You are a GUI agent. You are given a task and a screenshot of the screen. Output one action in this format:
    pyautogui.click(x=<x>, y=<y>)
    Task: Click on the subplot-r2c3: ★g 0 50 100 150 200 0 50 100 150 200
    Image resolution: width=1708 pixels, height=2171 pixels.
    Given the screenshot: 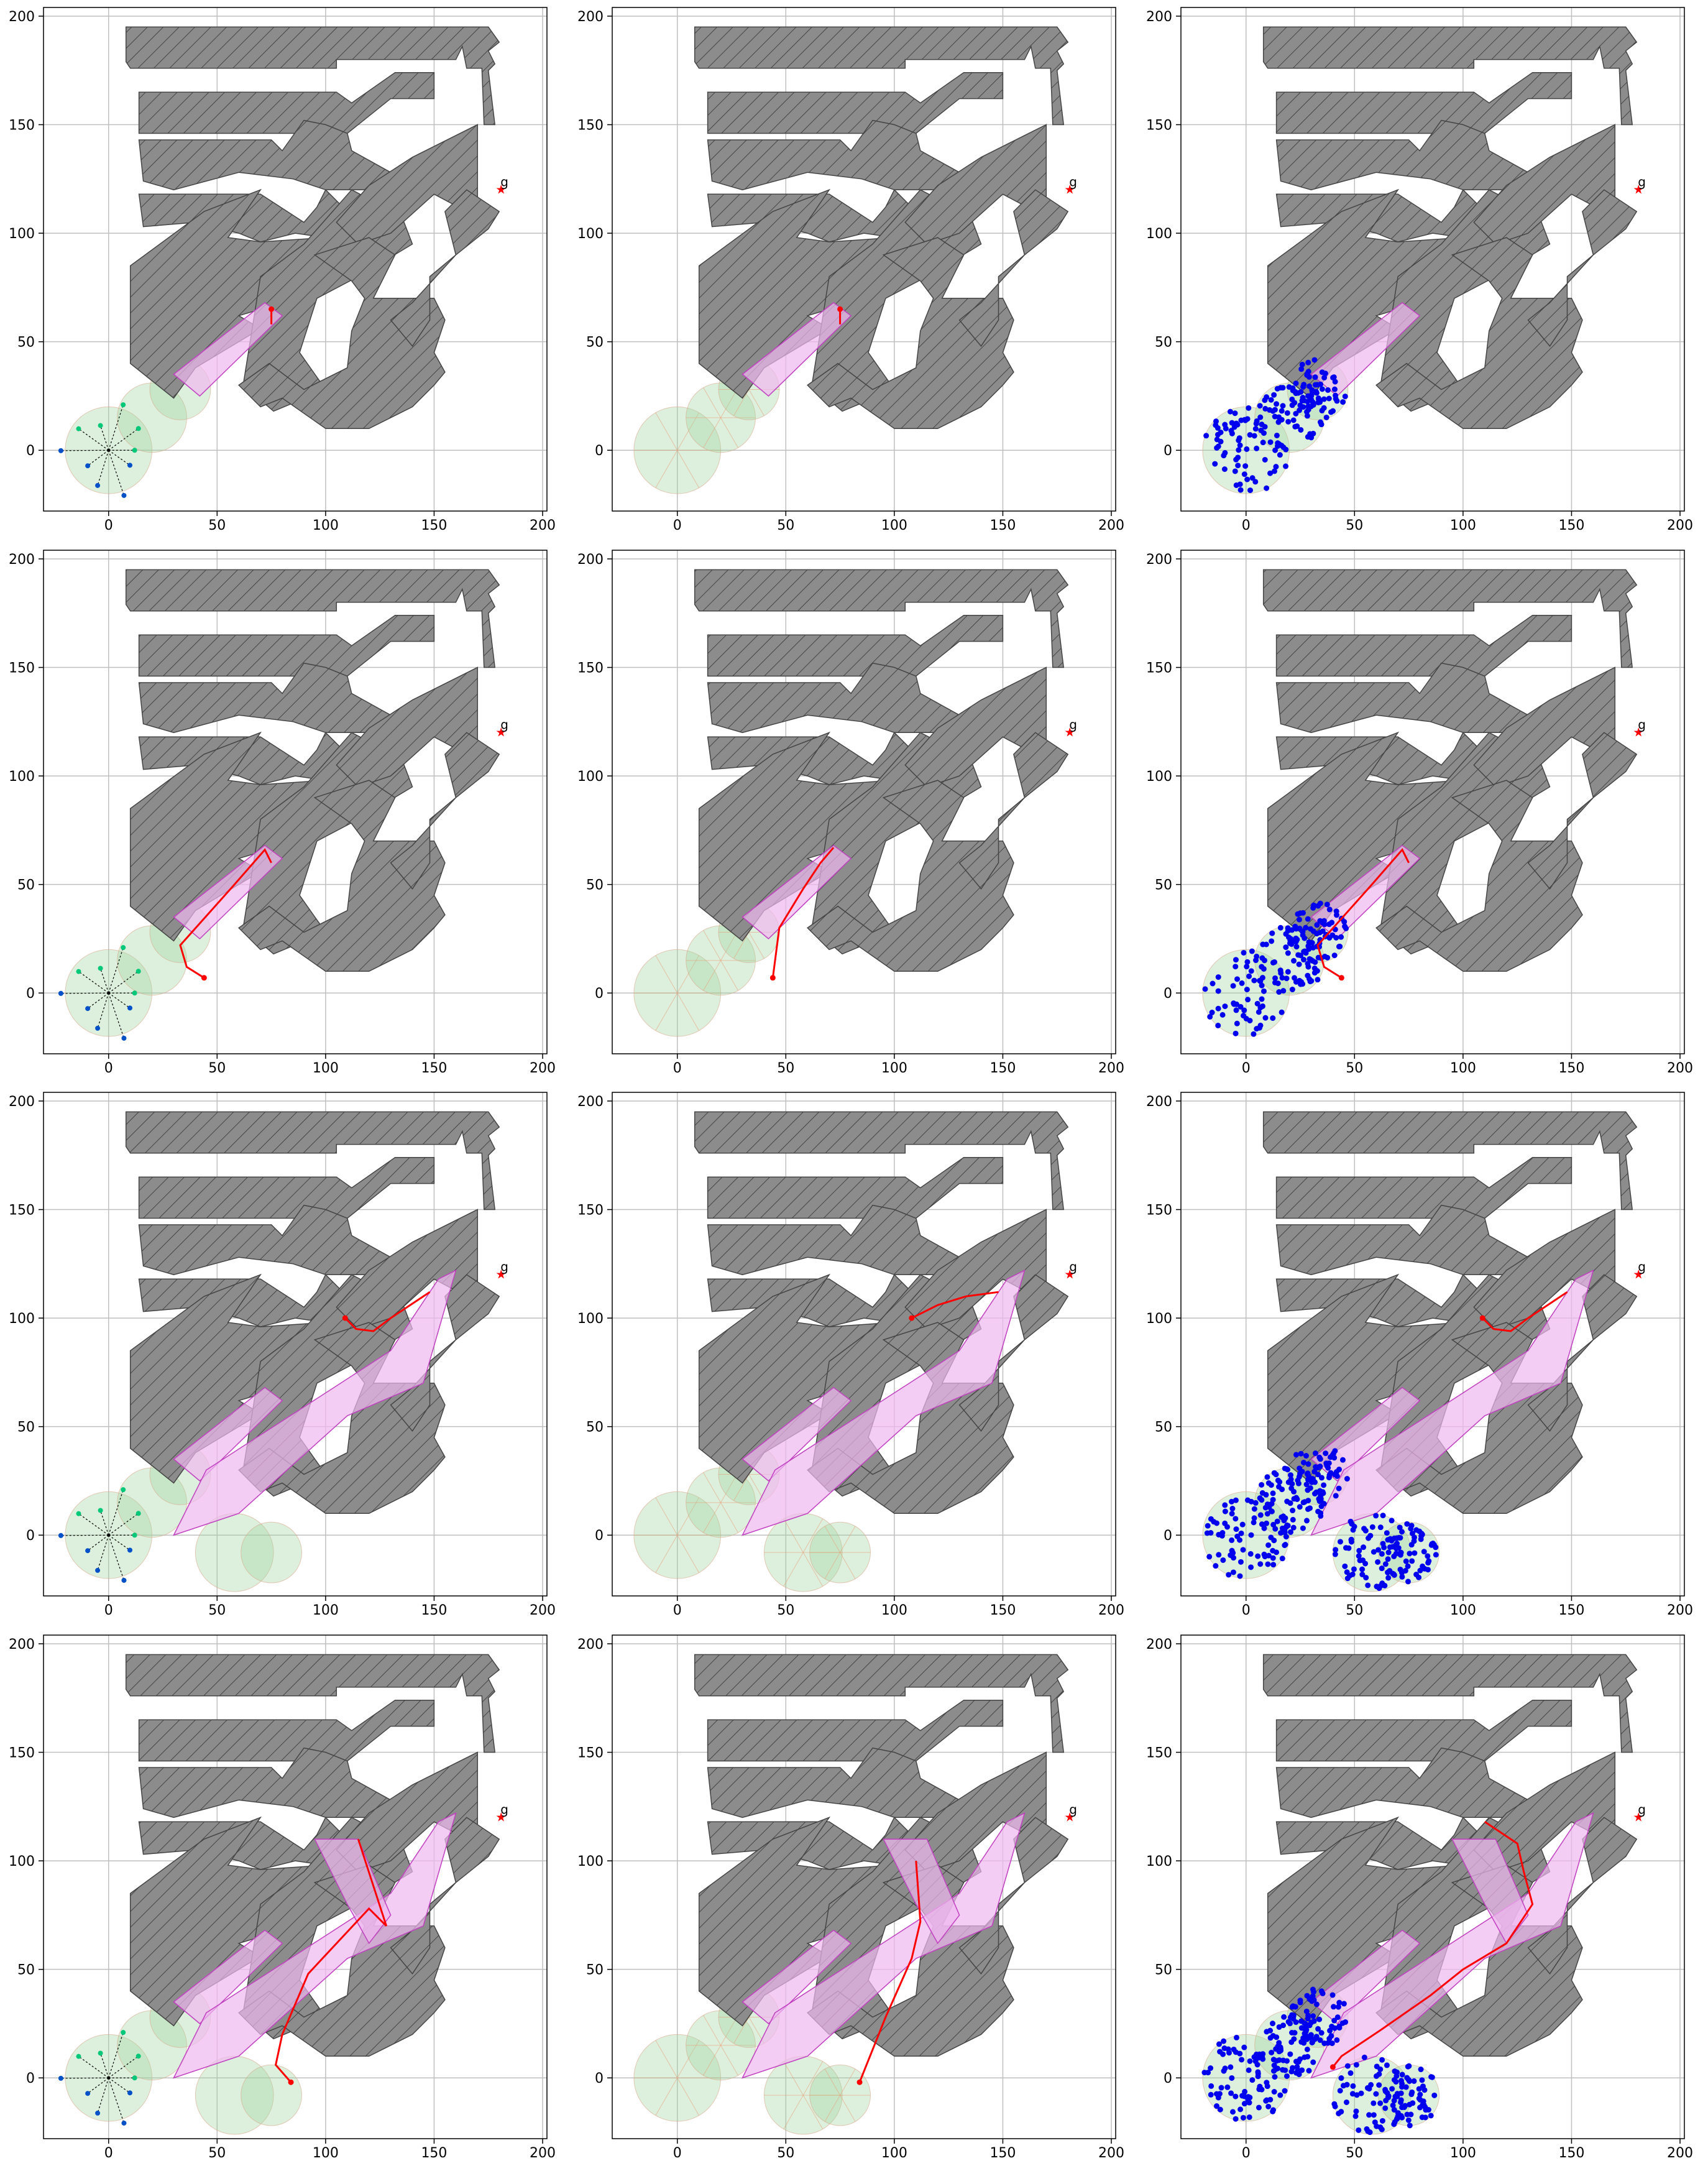 What is the action you would take?
    pyautogui.click(x=1420, y=813)
    